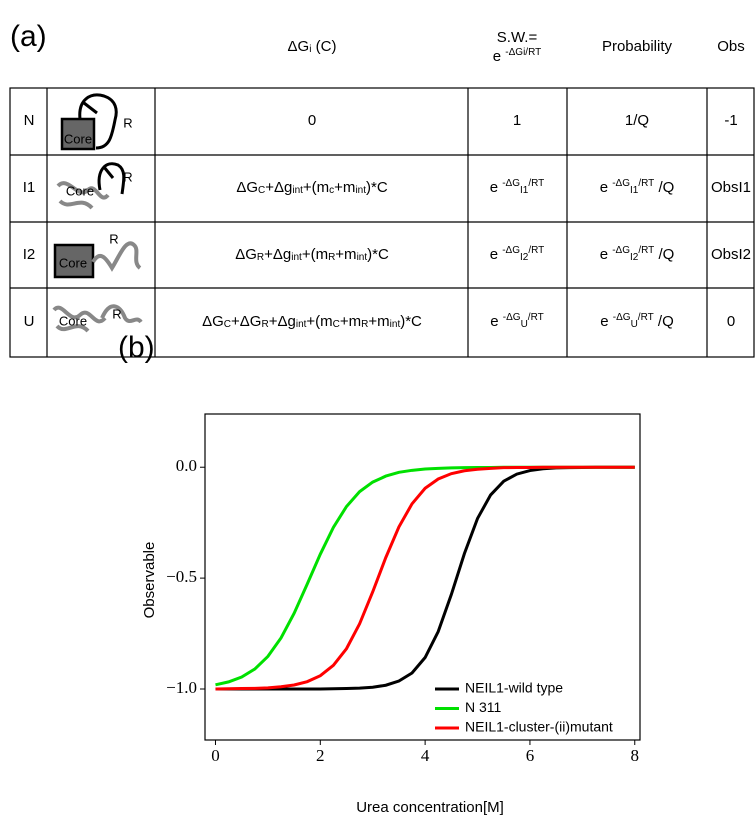 The height and width of the screenshot is (816, 755). I want to click on header-dg: ΔGi (C), so click(312, 46).